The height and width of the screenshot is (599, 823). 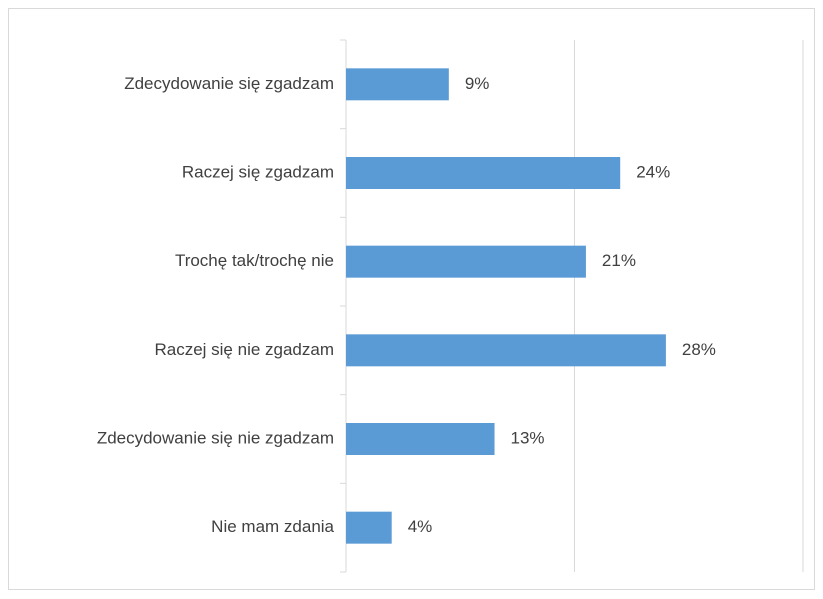 I want to click on data-label: 21%, so click(x=619, y=260).